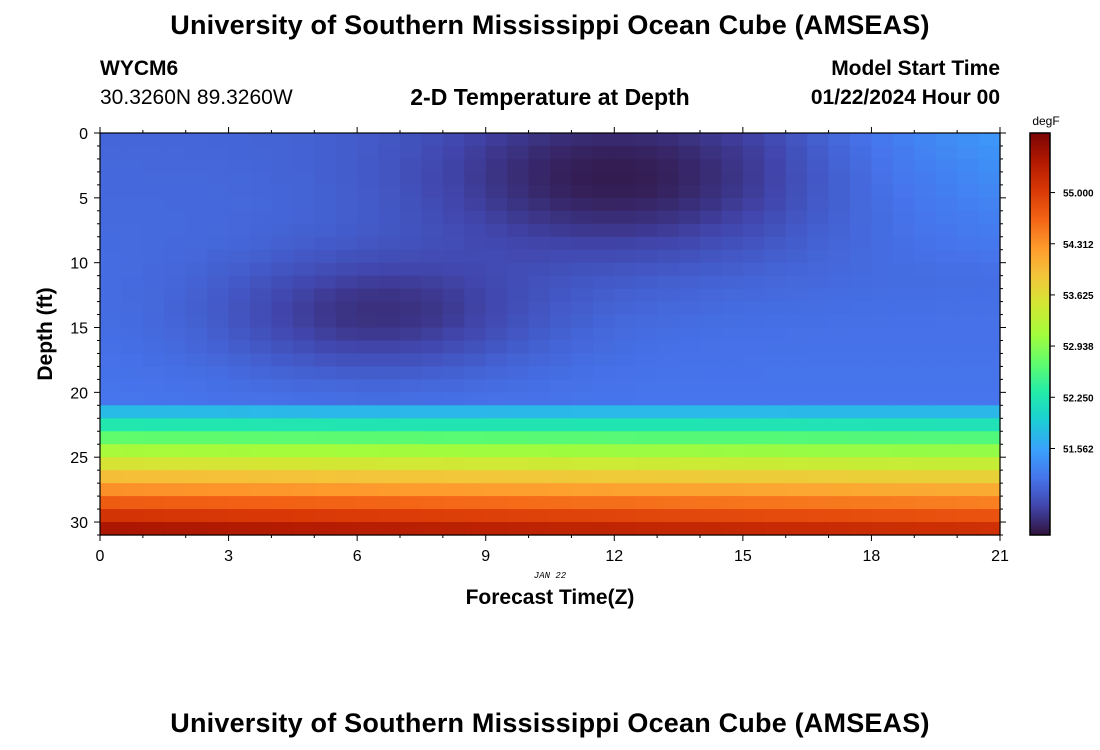  What do you see at coordinates (79, 264) in the screenshot?
I see `y-tick-label: 10` at bounding box center [79, 264].